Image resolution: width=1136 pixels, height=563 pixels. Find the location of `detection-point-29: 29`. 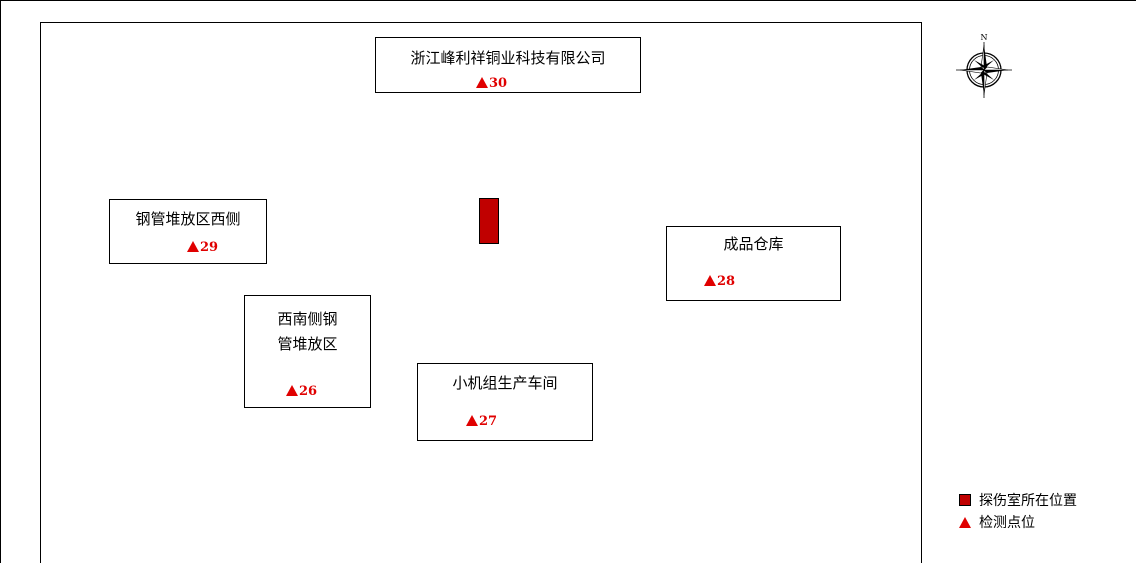

detection-point-29: 29 is located at coordinates (202, 248).